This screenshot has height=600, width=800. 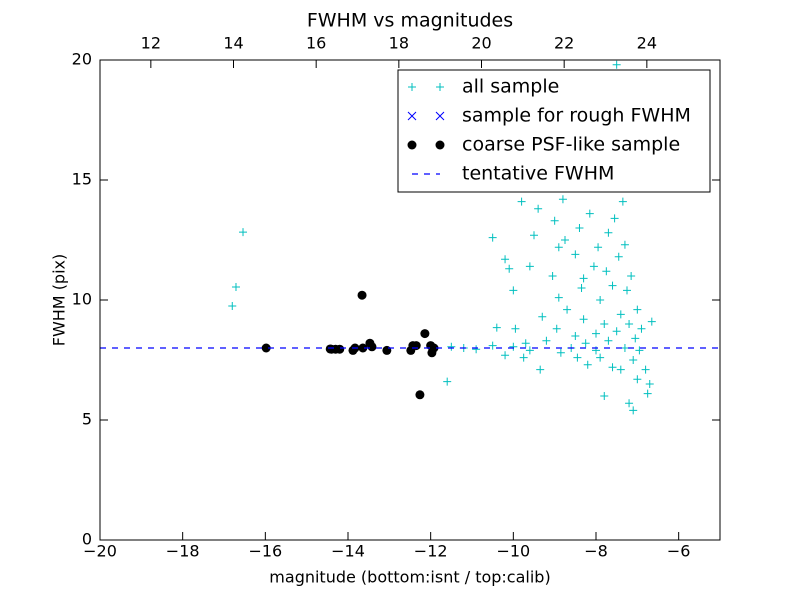 What do you see at coordinates (59, 300) in the screenshot?
I see `y-axis-label: FWHM (pix)` at bounding box center [59, 300].